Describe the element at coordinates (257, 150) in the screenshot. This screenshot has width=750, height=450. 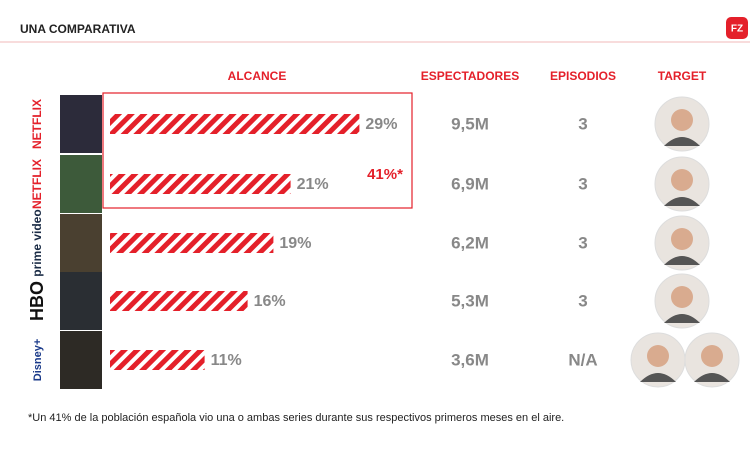
I see `highlight-box` at that location.